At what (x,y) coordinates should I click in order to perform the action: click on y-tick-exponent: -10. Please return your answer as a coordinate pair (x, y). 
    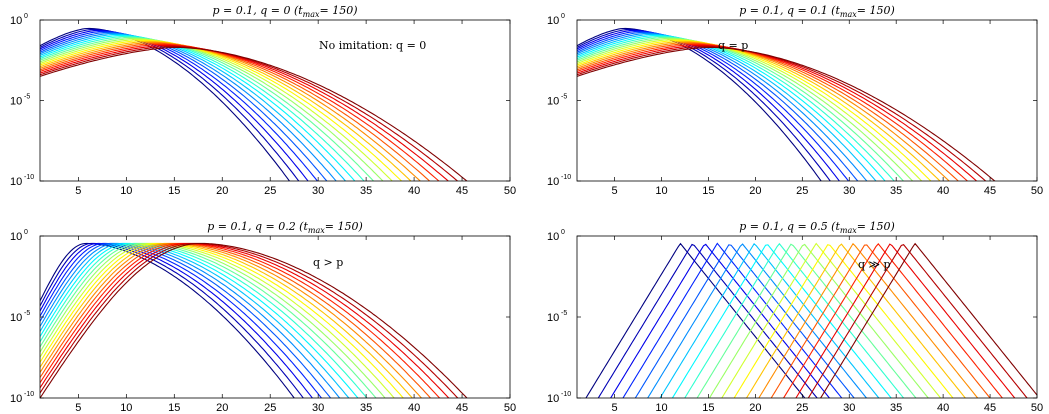
    Looking at the image, I should click on (29, 394).